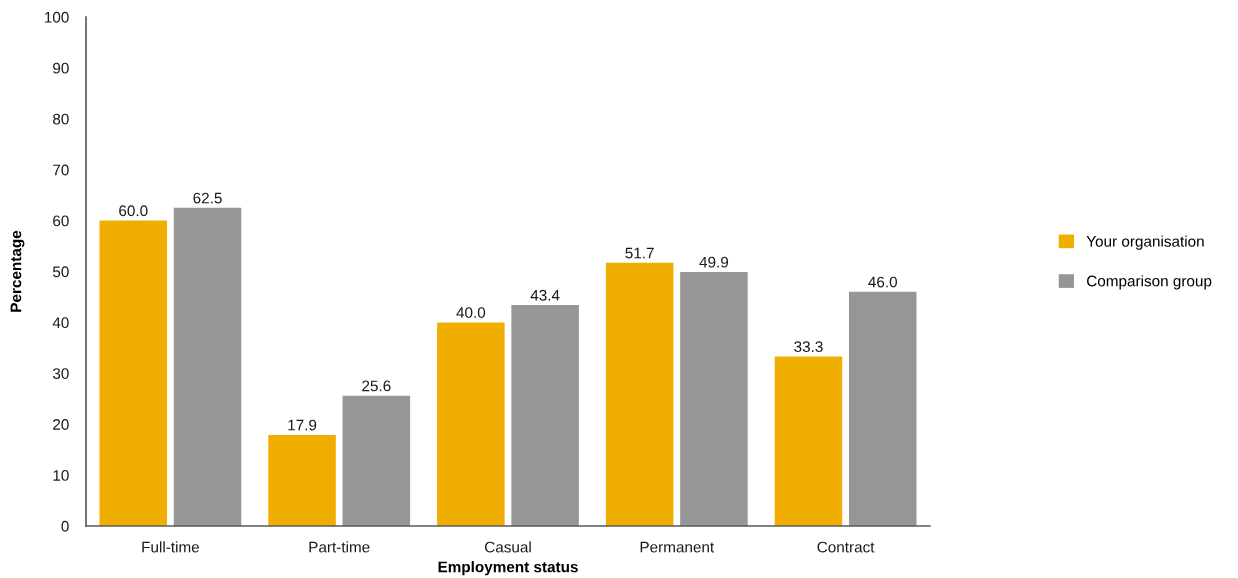  I want to click on y-axis-title: Percentage, so click(17, 271).